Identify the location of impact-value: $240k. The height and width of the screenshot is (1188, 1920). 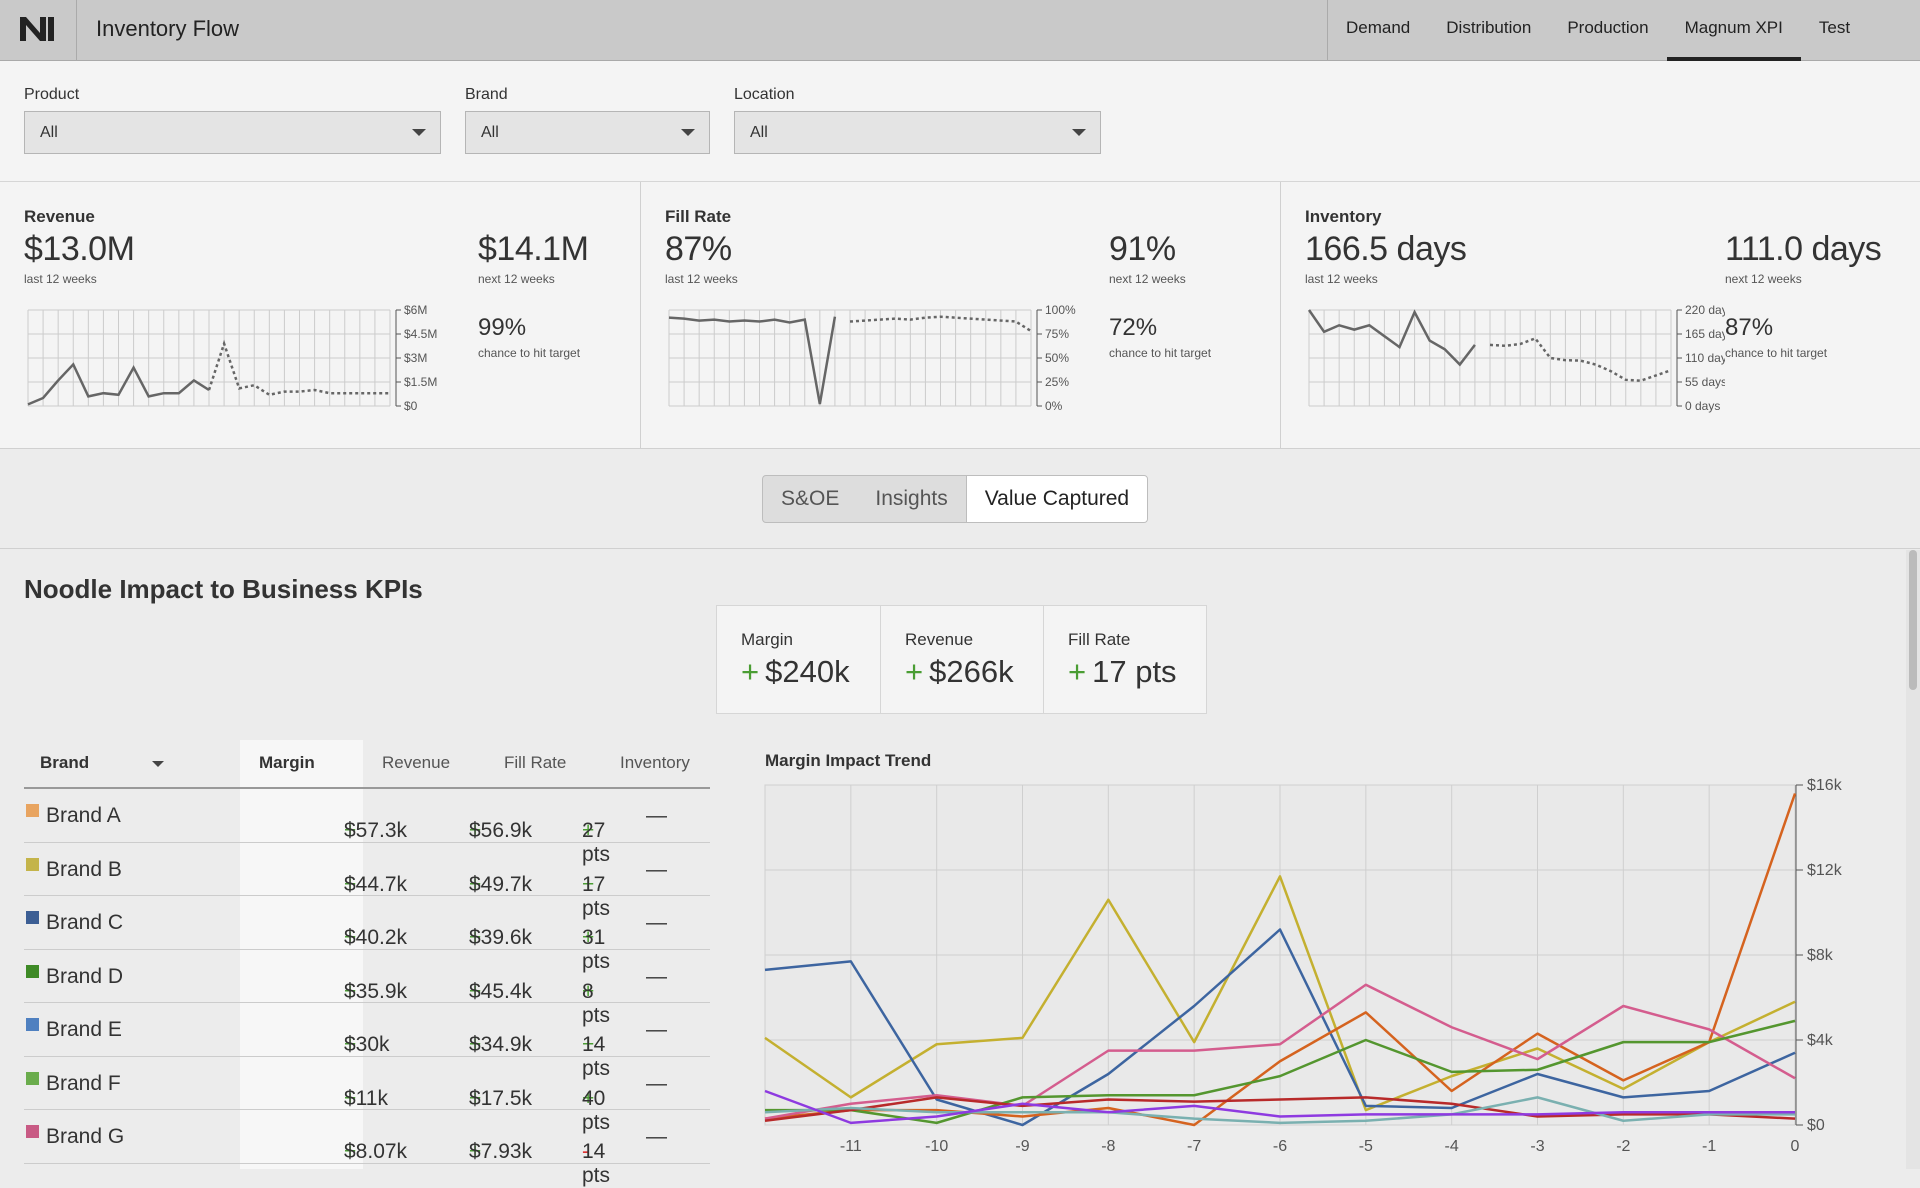
(807, 671).